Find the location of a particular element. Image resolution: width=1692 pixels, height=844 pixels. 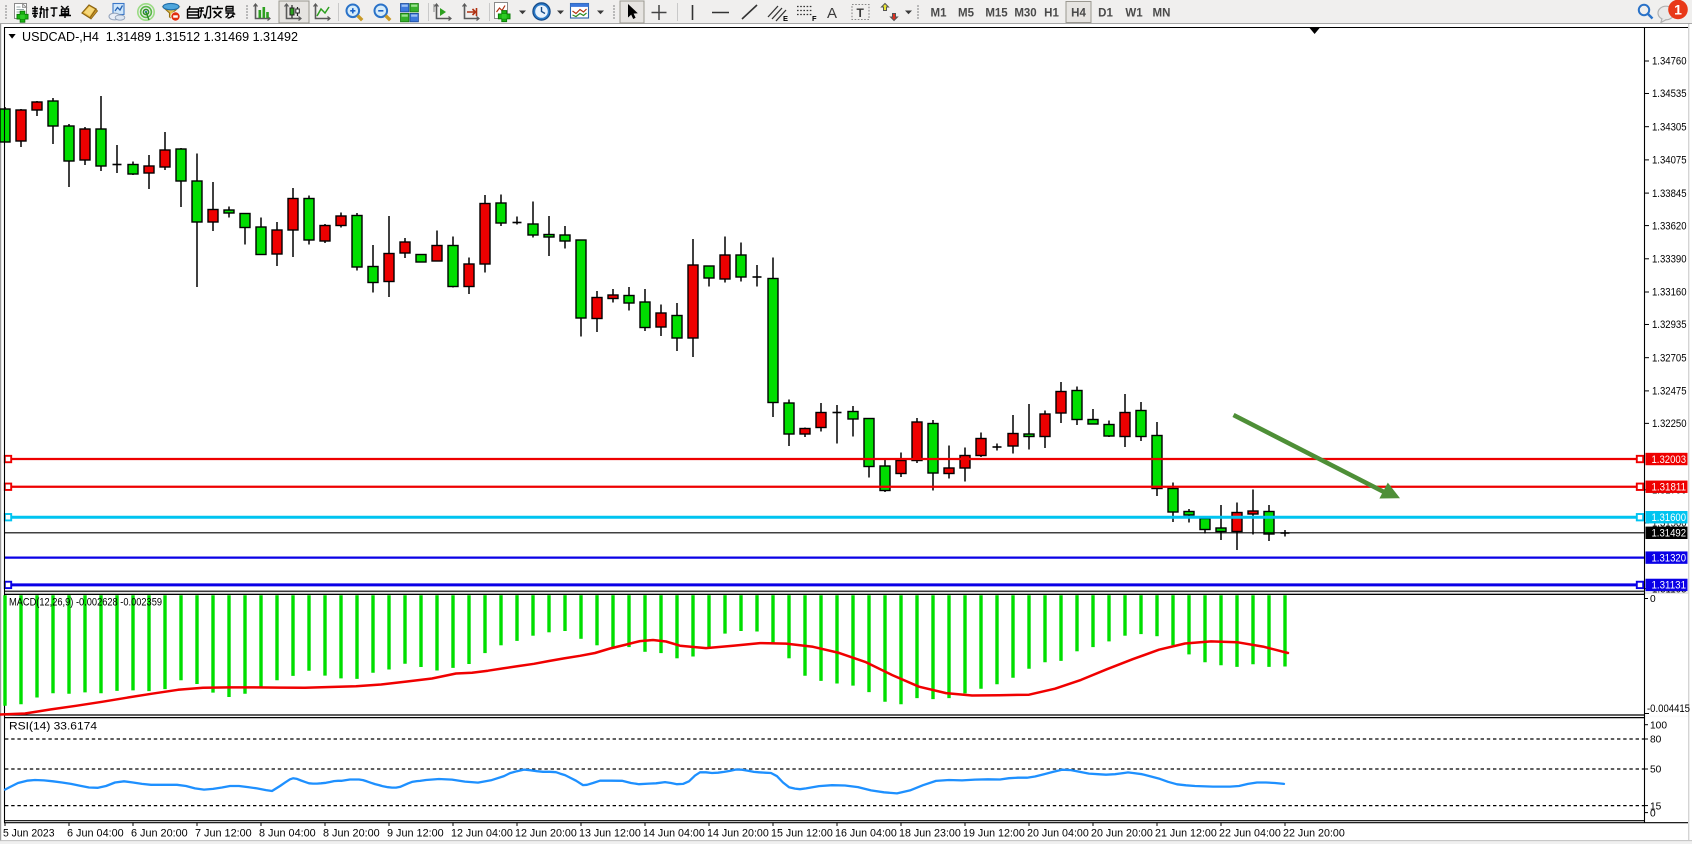

svg-text: H4 is located at coordinates (1078, 14).